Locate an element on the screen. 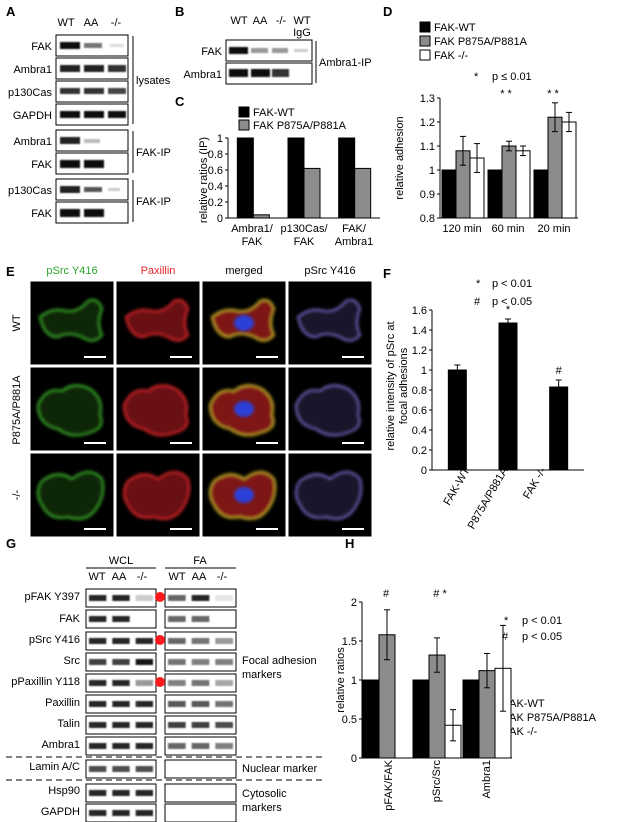  panel-letter-a: A is located at coordinates (11, 11).